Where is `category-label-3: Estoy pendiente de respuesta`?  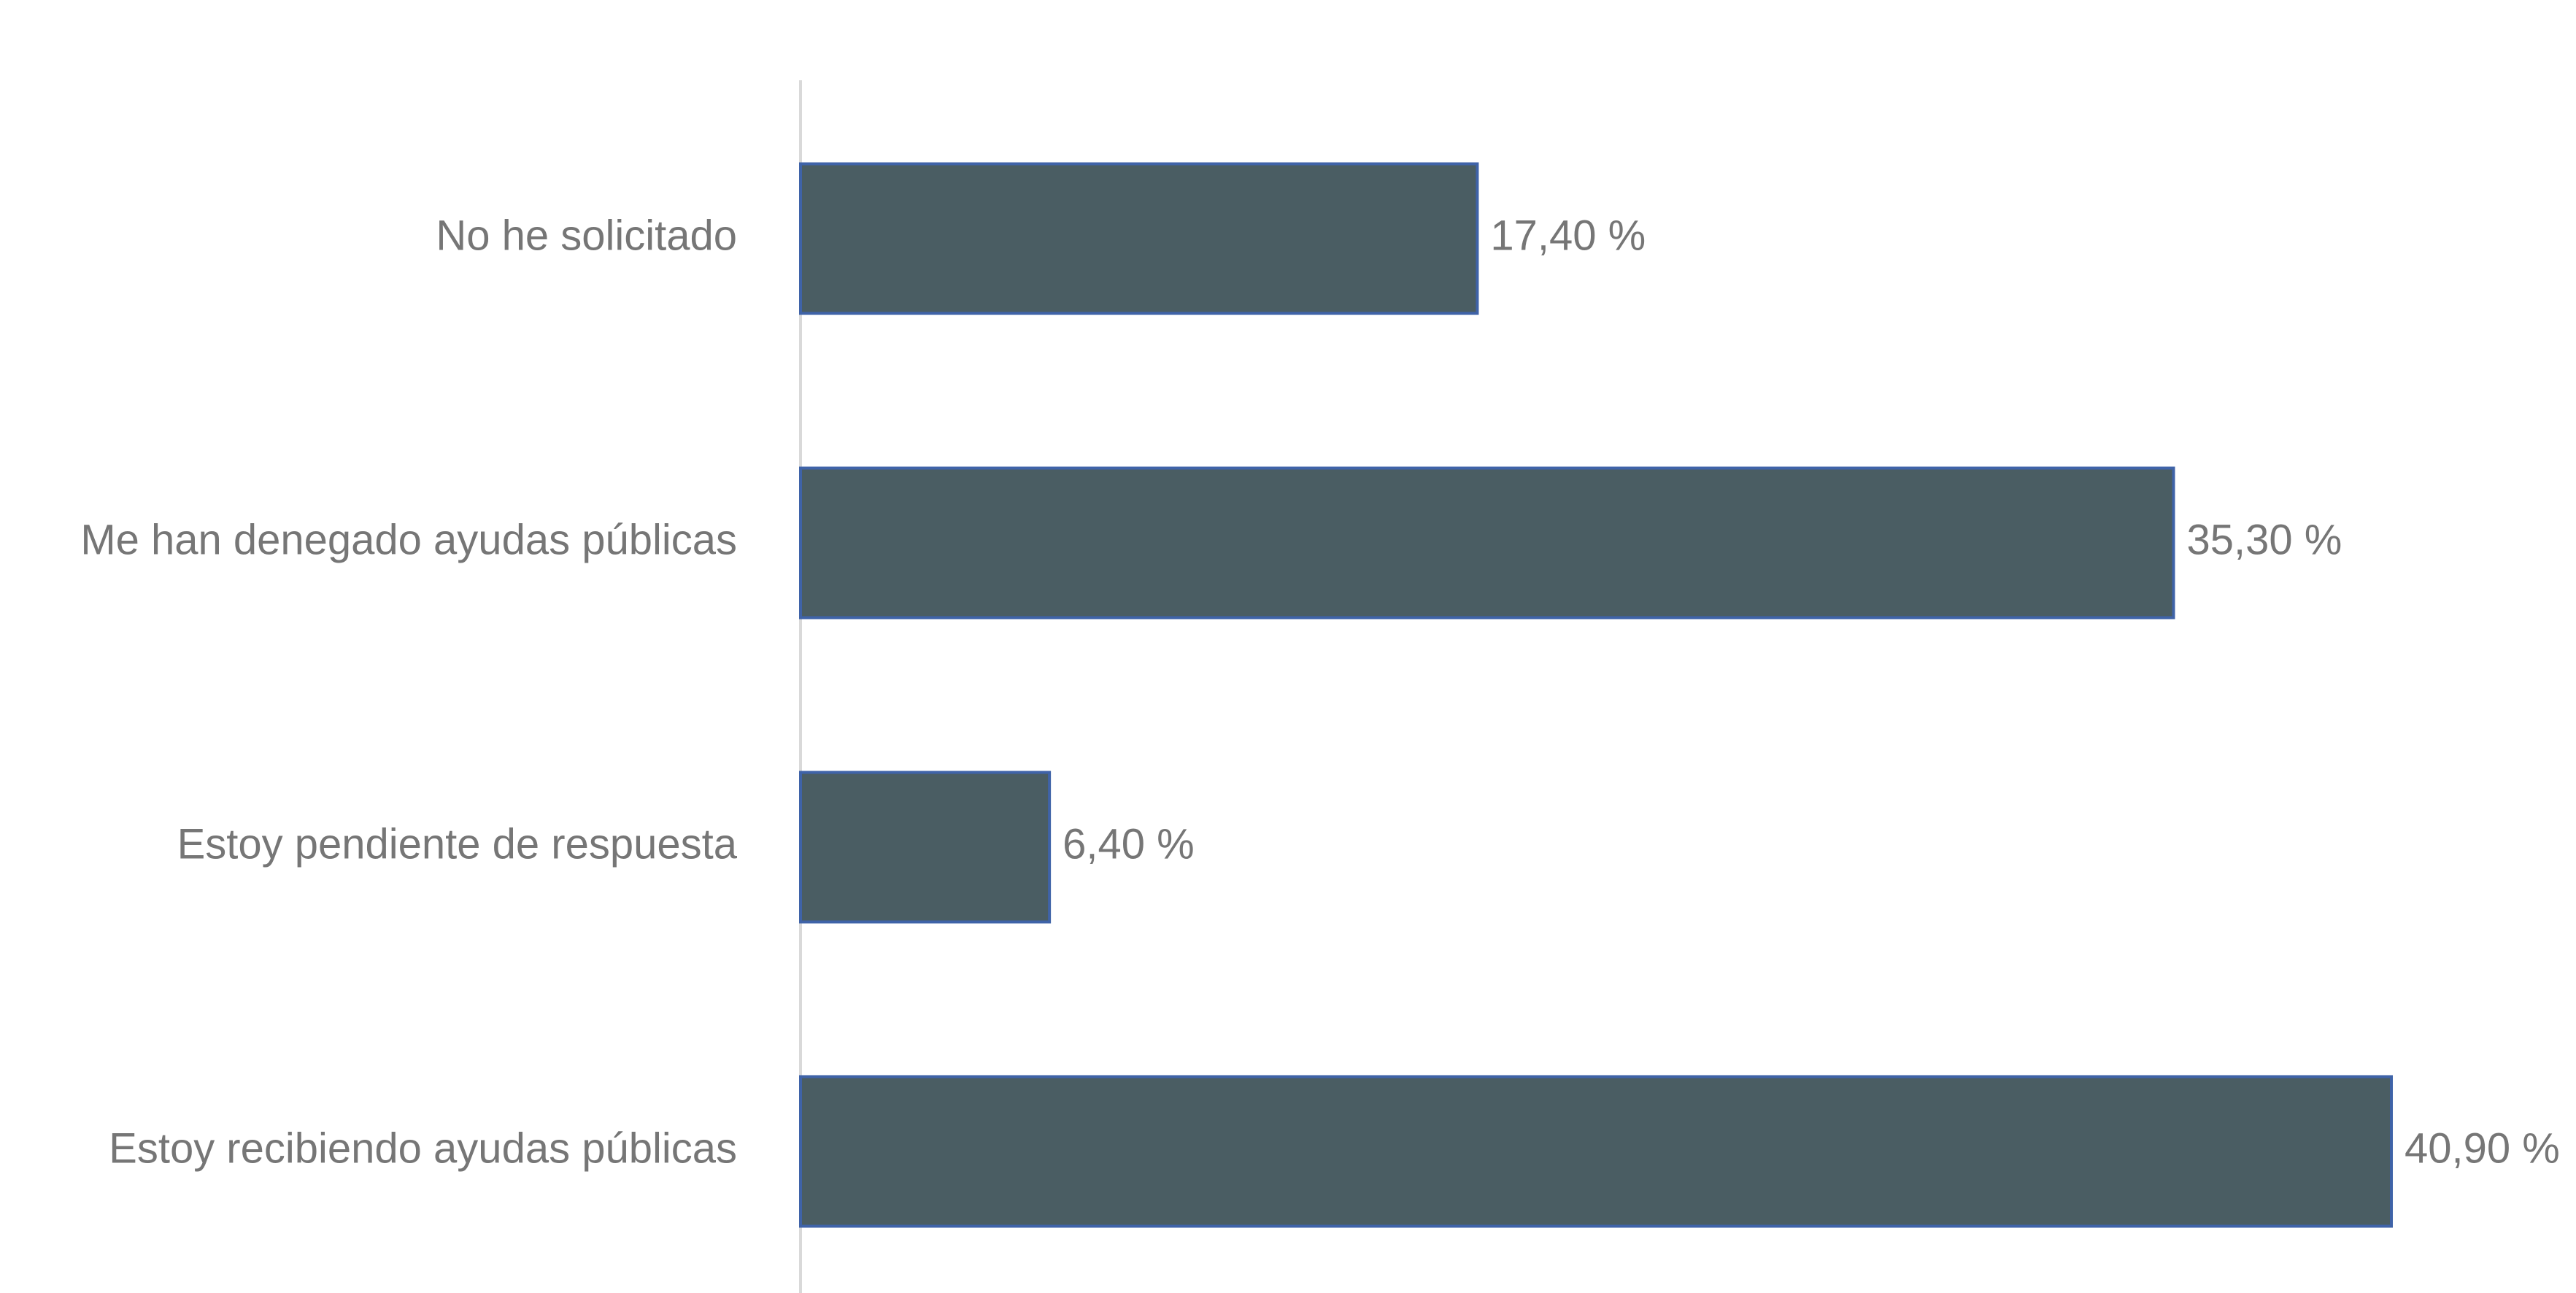 category-label-3: Estoy pendiente de respuesta is located at coordinates (457, 844).